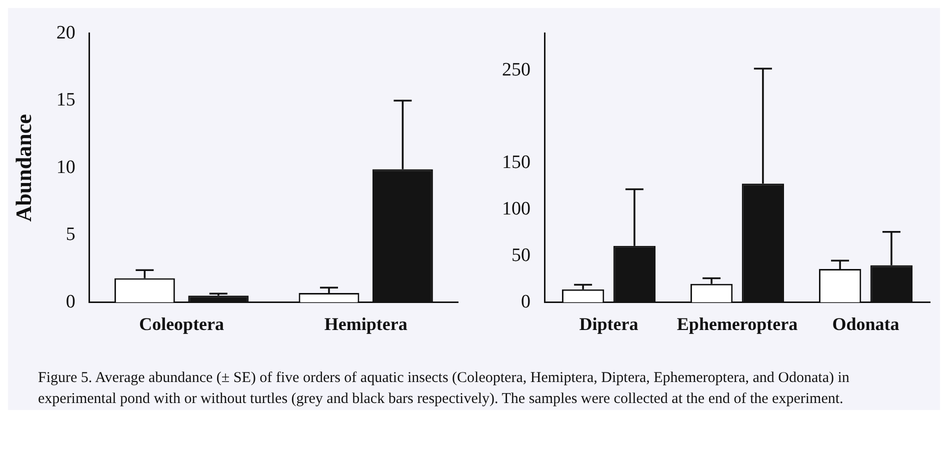  What do you see at coordinates (443, 389) in the screenshot?
I see `caption: Figure 5. Average abundance (± SE) of five orders of aquatic insects (Coleoptera, Hemiptera, Diptera, Ephemeroptera, and Odonata) in experimental pond with or without turtles (grey and black bars respectively). The samples were collected at the end of the experiment.` at bounding box center [443, 389].